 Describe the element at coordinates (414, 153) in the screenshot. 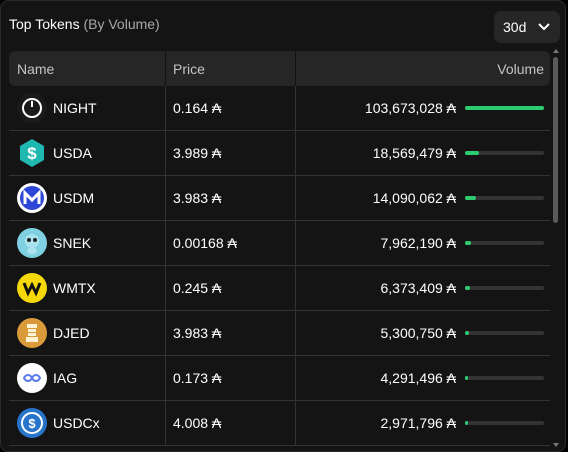

I see `token-volume: 18,569,479 ₳` at that location.